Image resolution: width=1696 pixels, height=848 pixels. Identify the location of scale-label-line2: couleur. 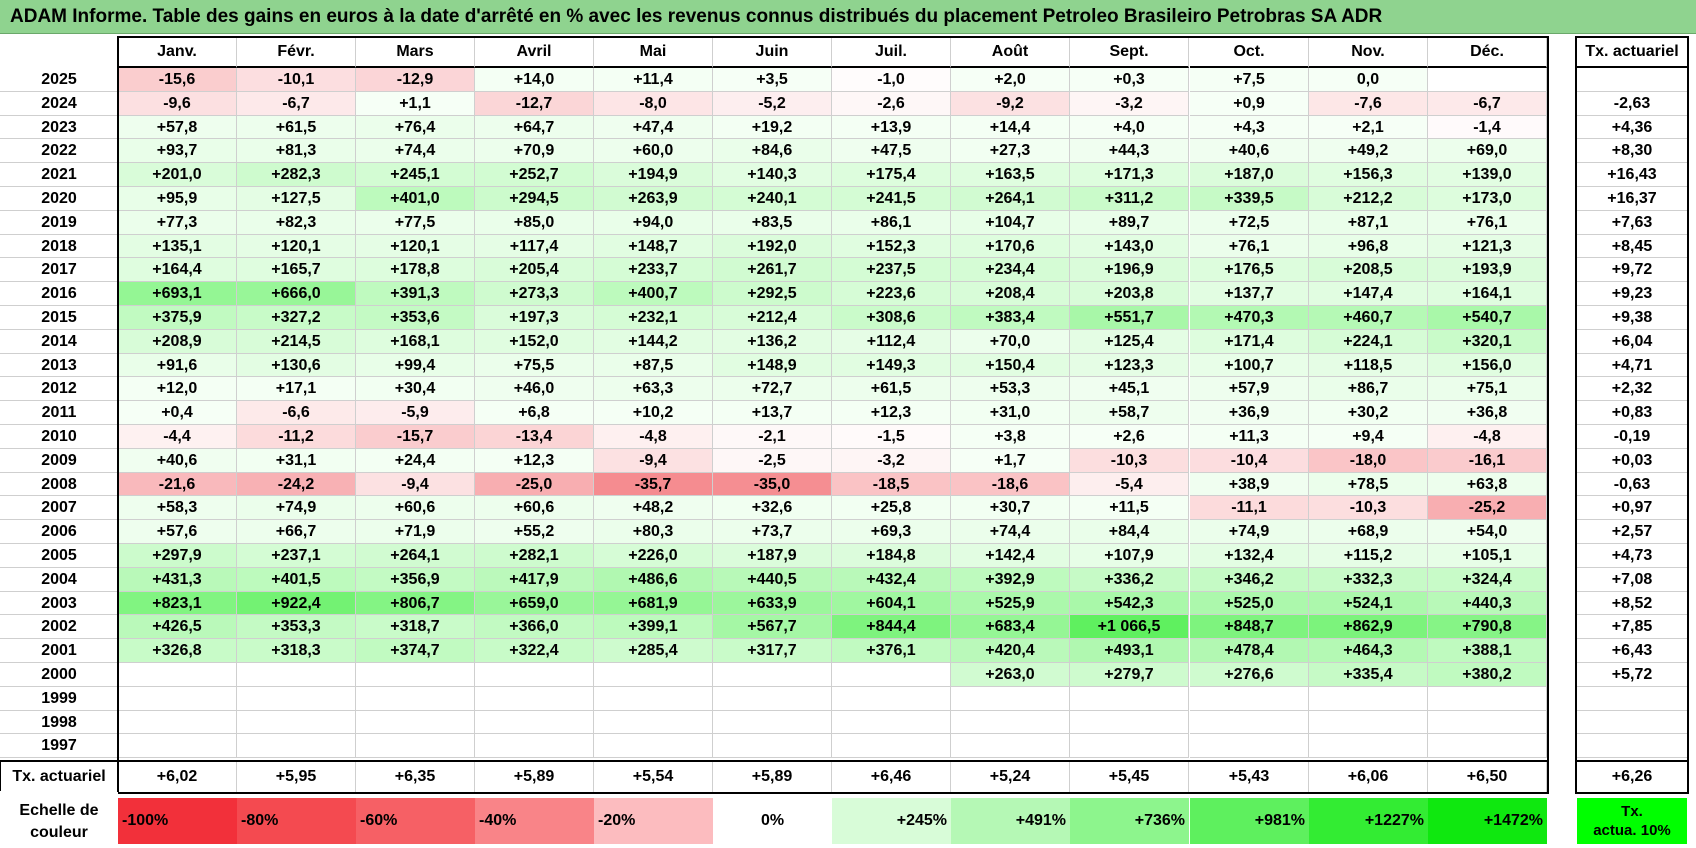
(59, 832).